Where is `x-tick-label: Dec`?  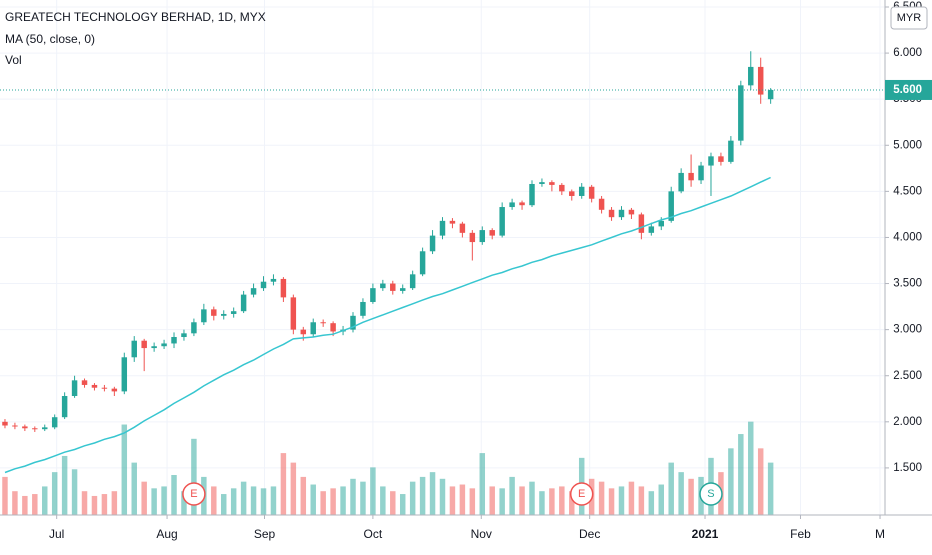 x-tick-label: Dec is located at coordinates (589, 534).